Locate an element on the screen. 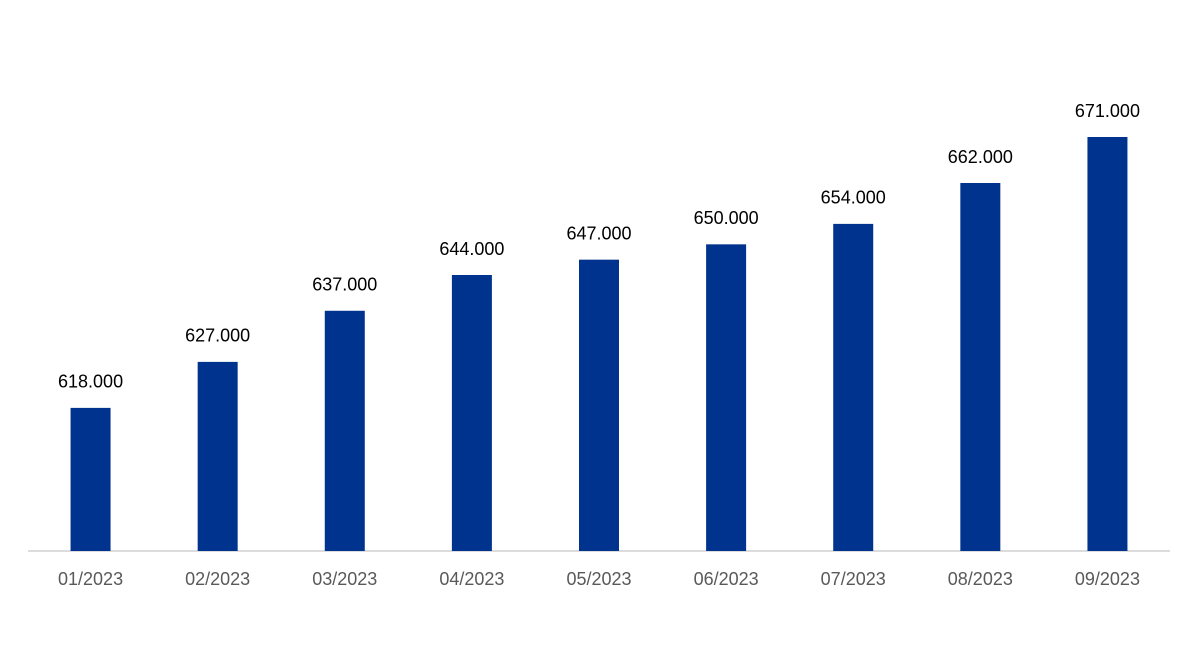 Image resolution: width=1200 pixels, height=654 pixels. data-label: 671.000 is located at coordinates (1107, 111).